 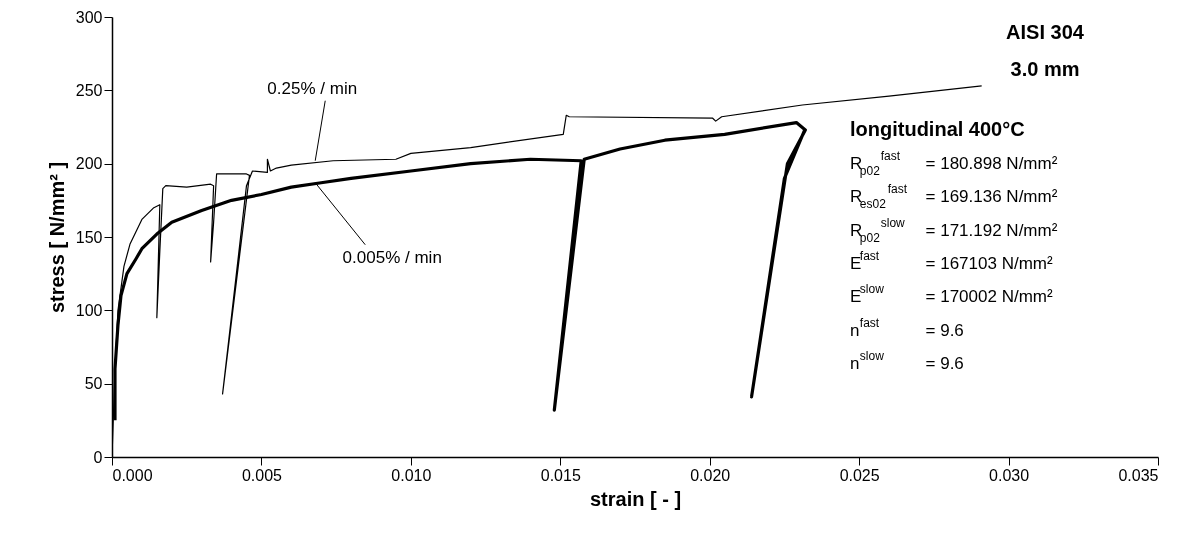 I want to click on x-axis-title: strain [ - ], so click(x=635, y=498).